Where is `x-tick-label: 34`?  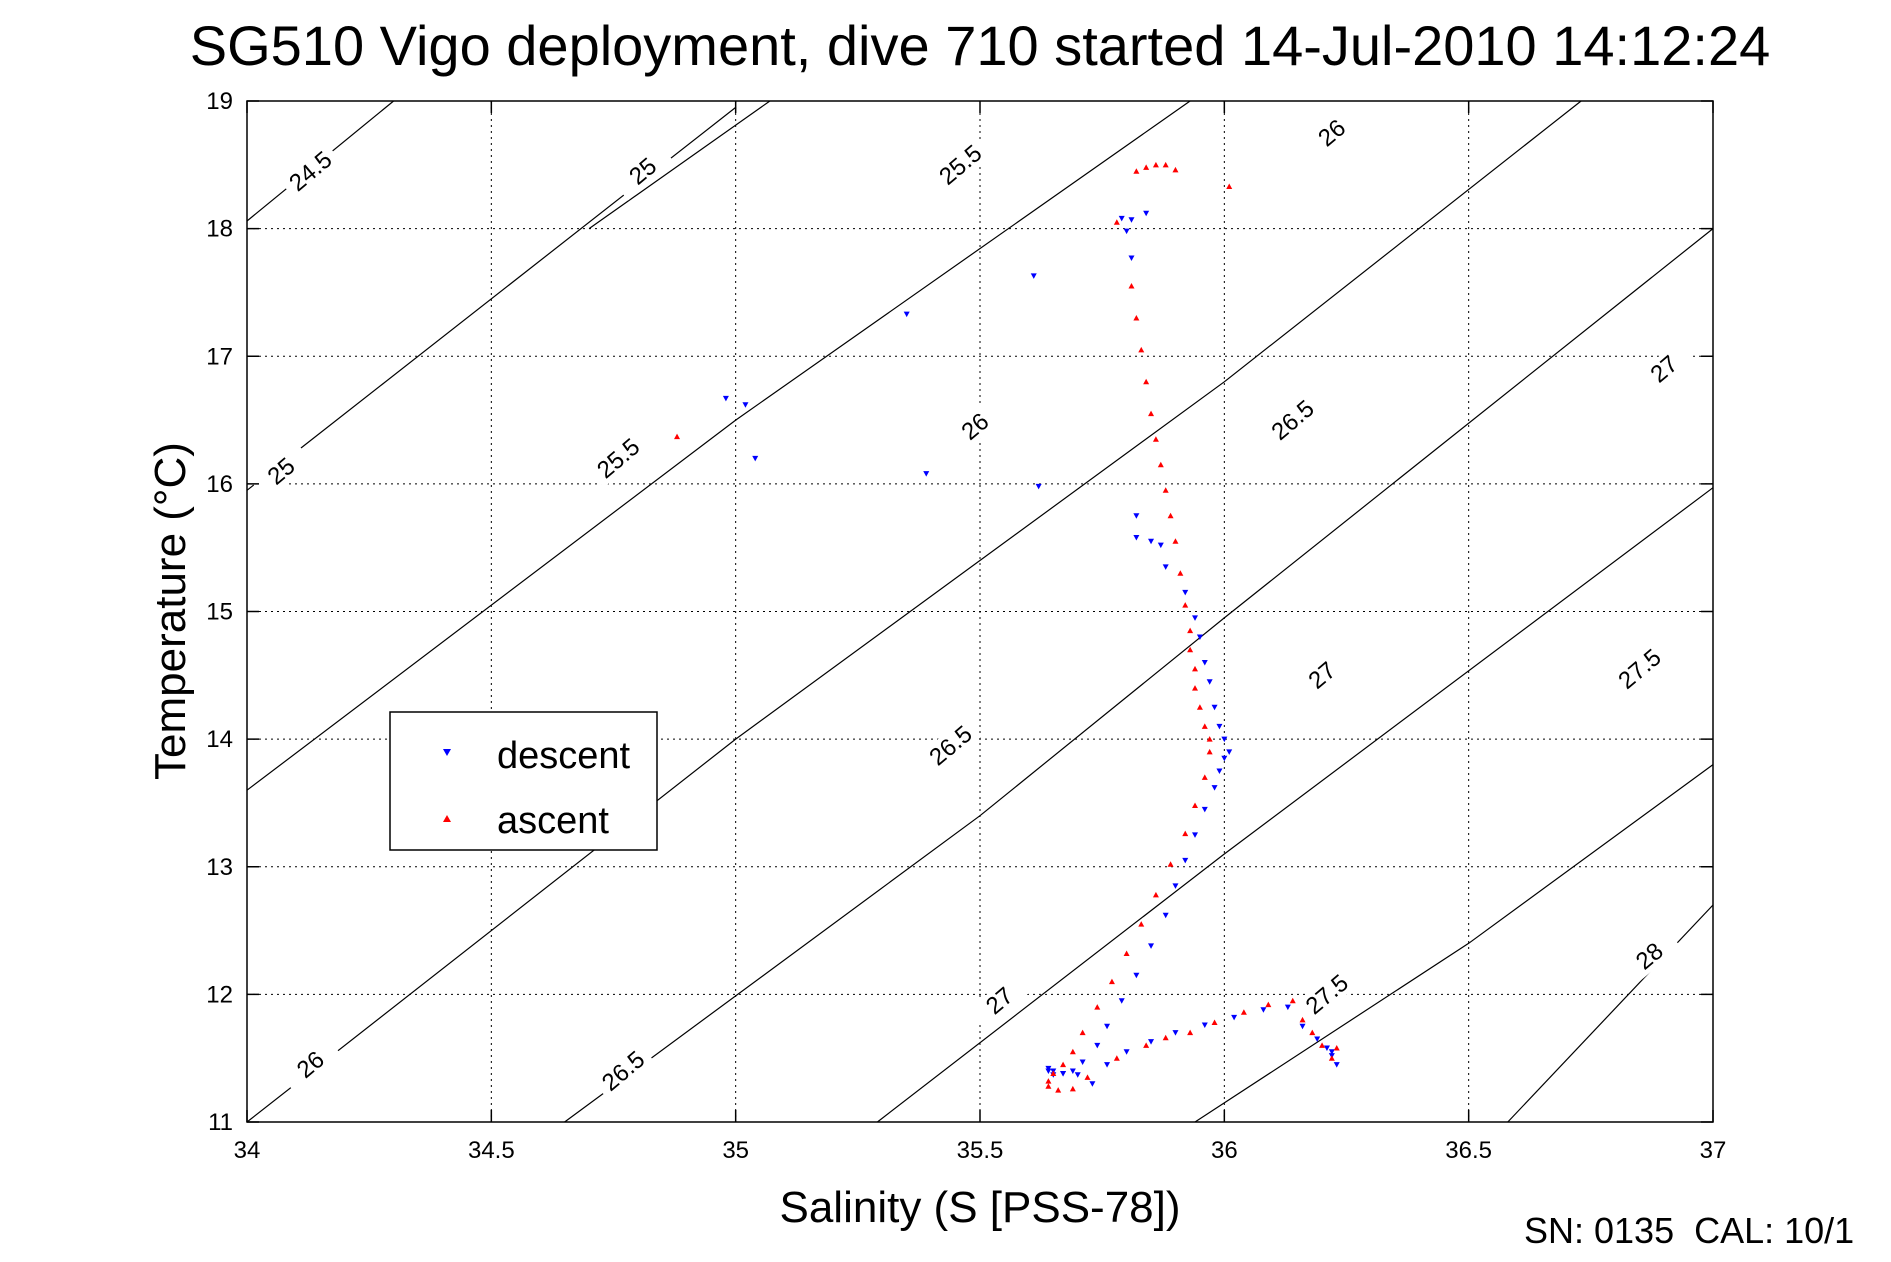
x-tick-label: 34 is located at coordinates (247, 1150).